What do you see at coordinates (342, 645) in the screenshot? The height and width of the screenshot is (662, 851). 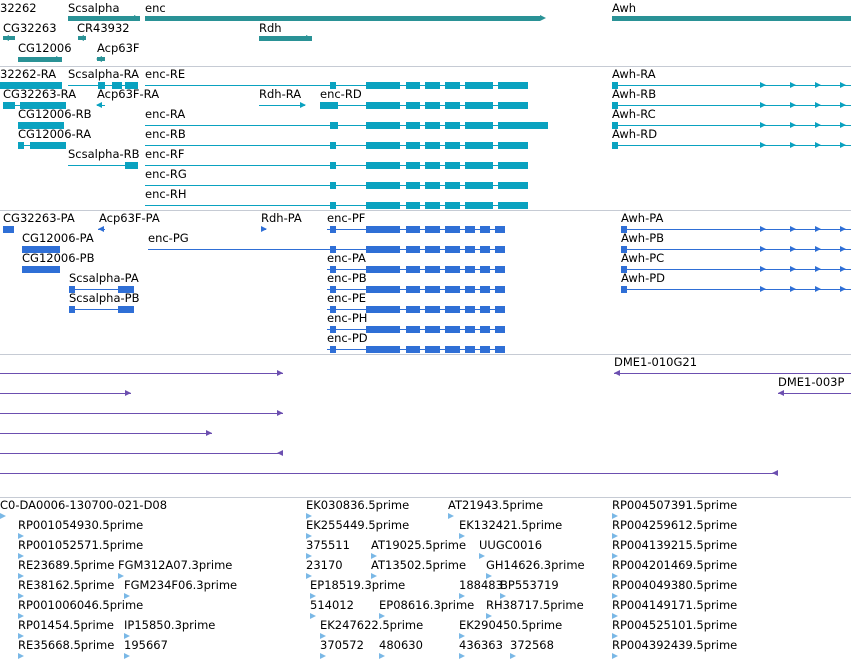 I see `ests-label: 370572` at bounding box center [342, 645].